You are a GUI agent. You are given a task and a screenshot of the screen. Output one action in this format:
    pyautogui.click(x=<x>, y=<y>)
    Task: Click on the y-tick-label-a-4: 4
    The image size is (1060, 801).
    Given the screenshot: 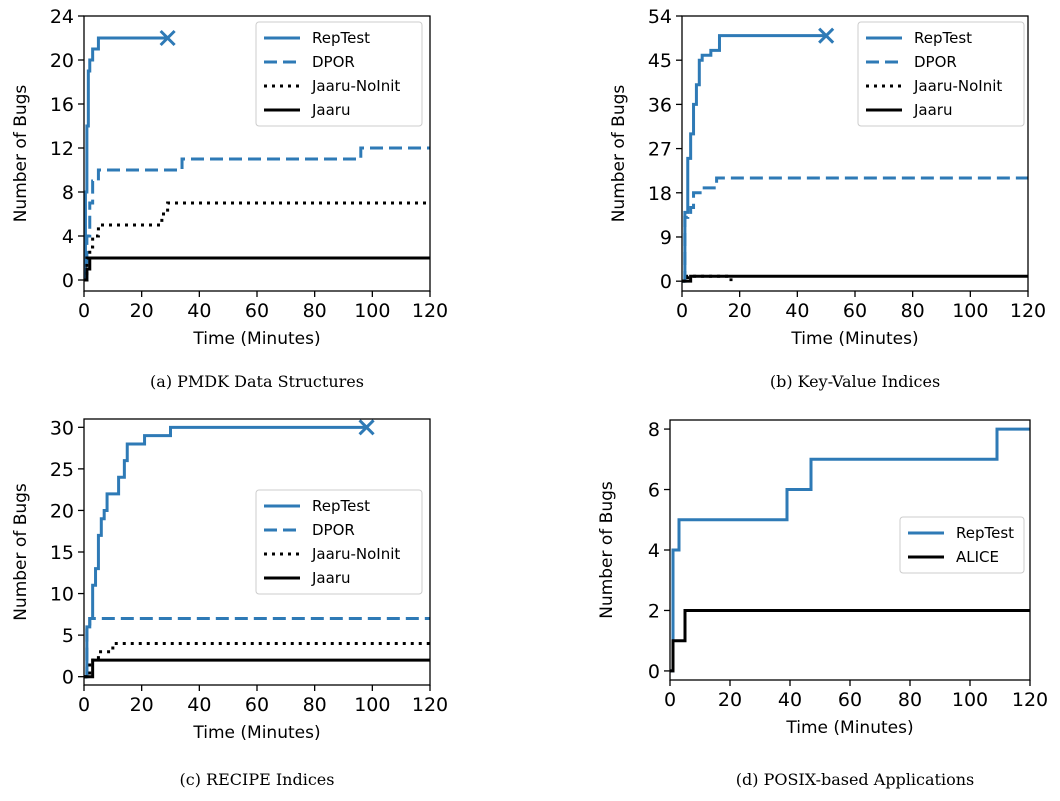 What is the action you would take?
    pyautogui.click(x=68, y=237)
    